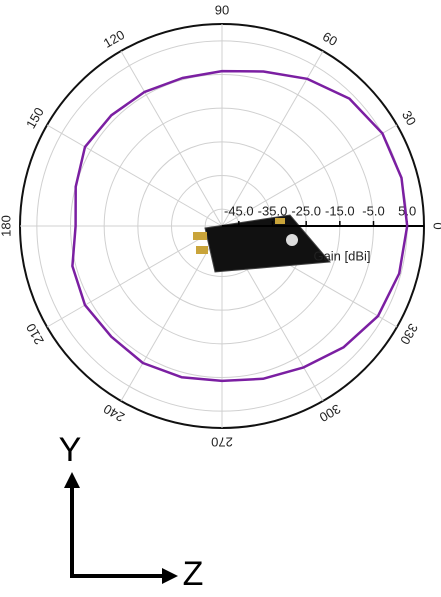 Image resolution: width=441 pixels, height=597 pixels. What do you see at coordinates (114, 39) in the screenshot?
I see `theta-tick-label: 120` at bounding box center [114, 39].